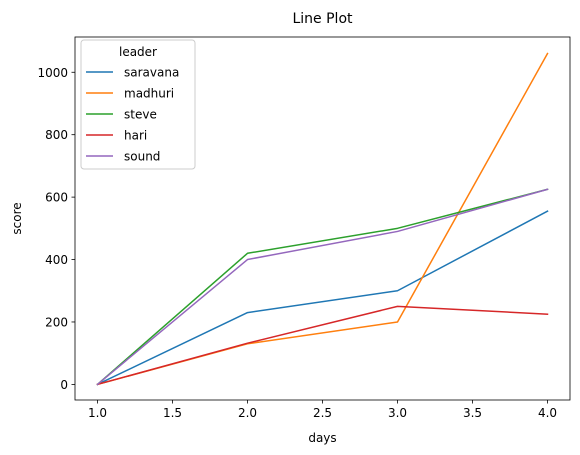 This screenshot has height=455, width=580. What do you see at coordinates (138, 104) in the screenshot?
I see `legend: leader saravana madhuri steve hari sound` at bounding box center [138, 104].